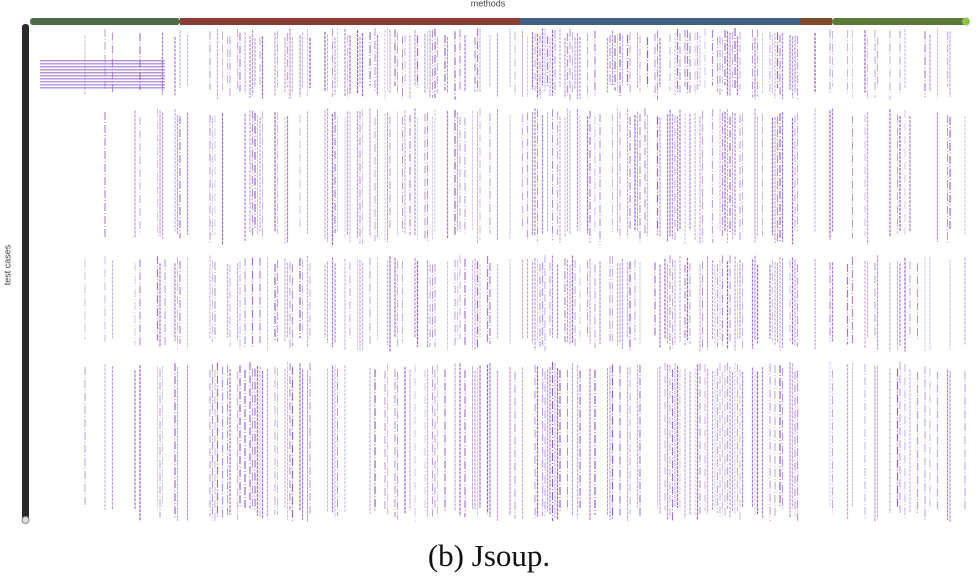 The width and height of the screenshot is (978, 586). I want to click on method-bar, so click(500, 21).